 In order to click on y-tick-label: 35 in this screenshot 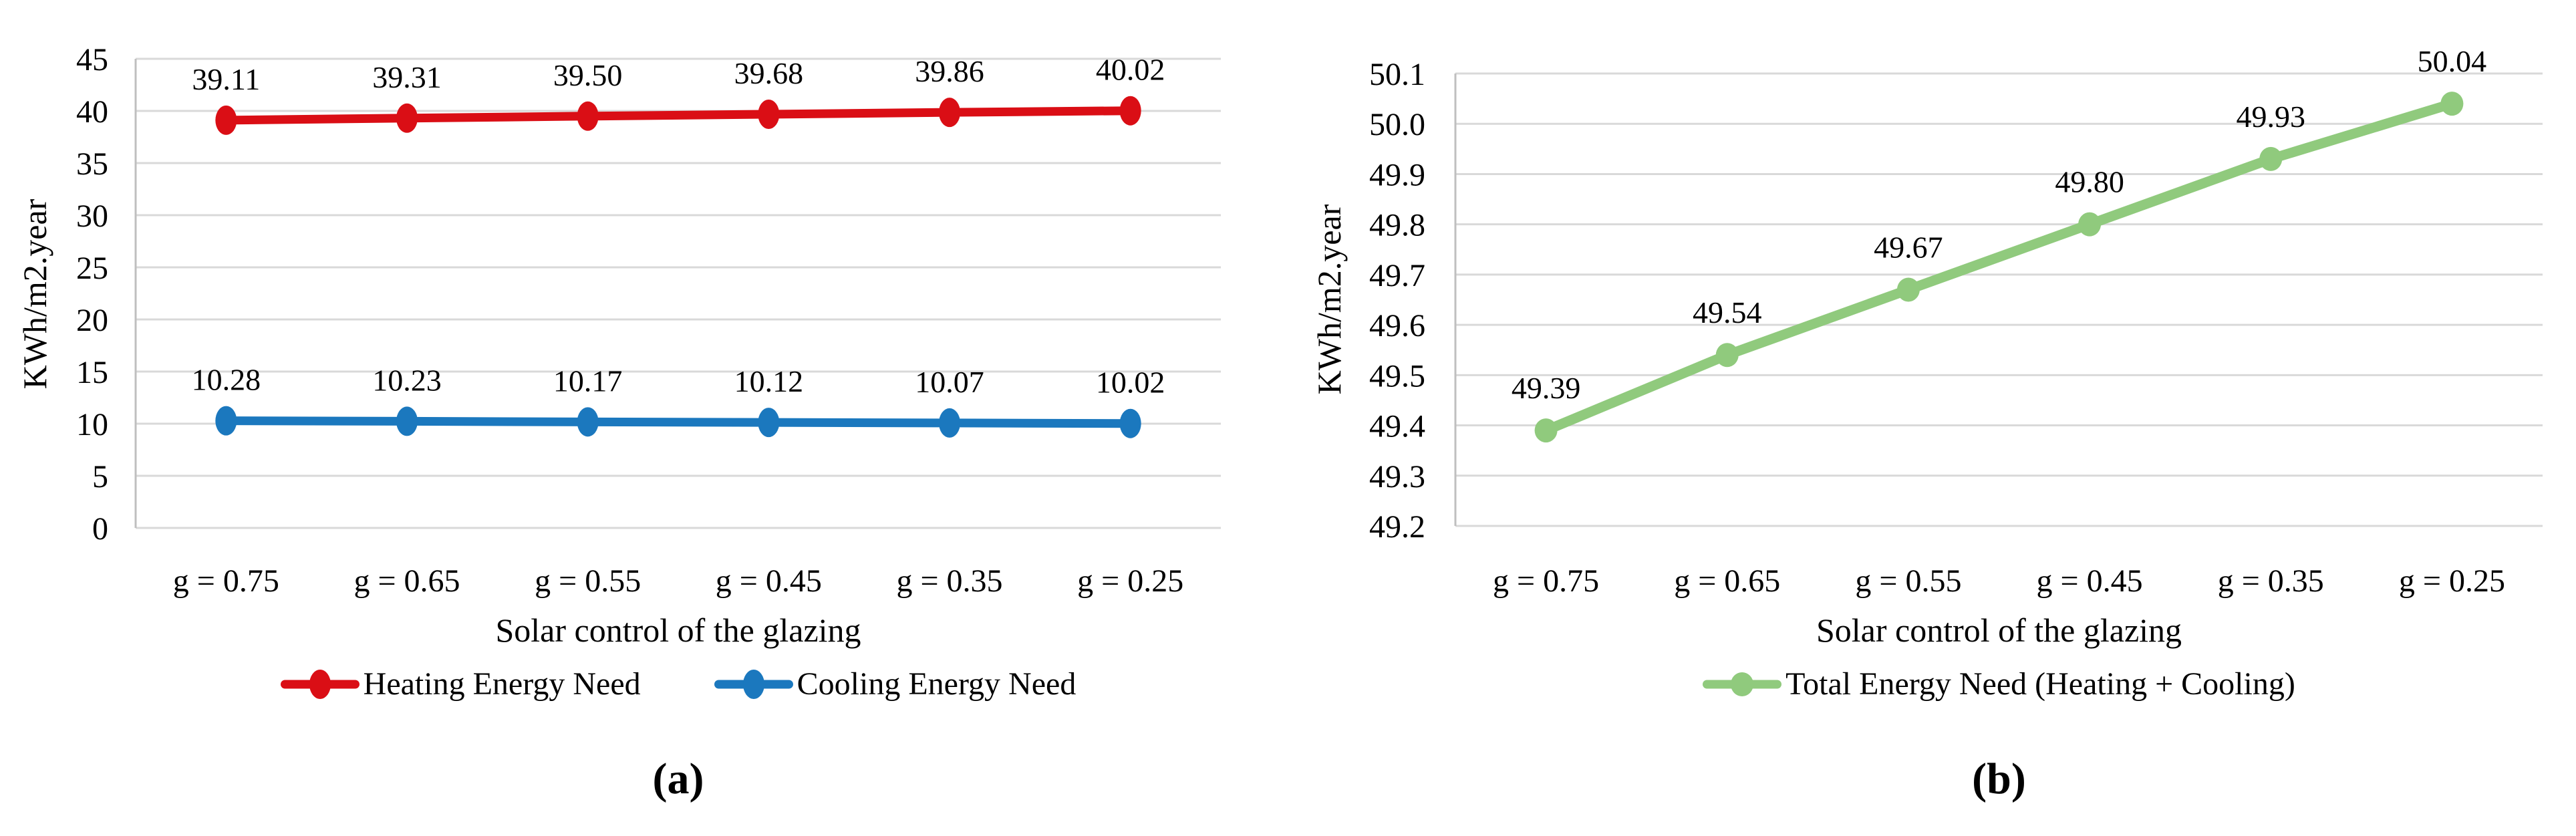, I will do `click(92, 164)`.